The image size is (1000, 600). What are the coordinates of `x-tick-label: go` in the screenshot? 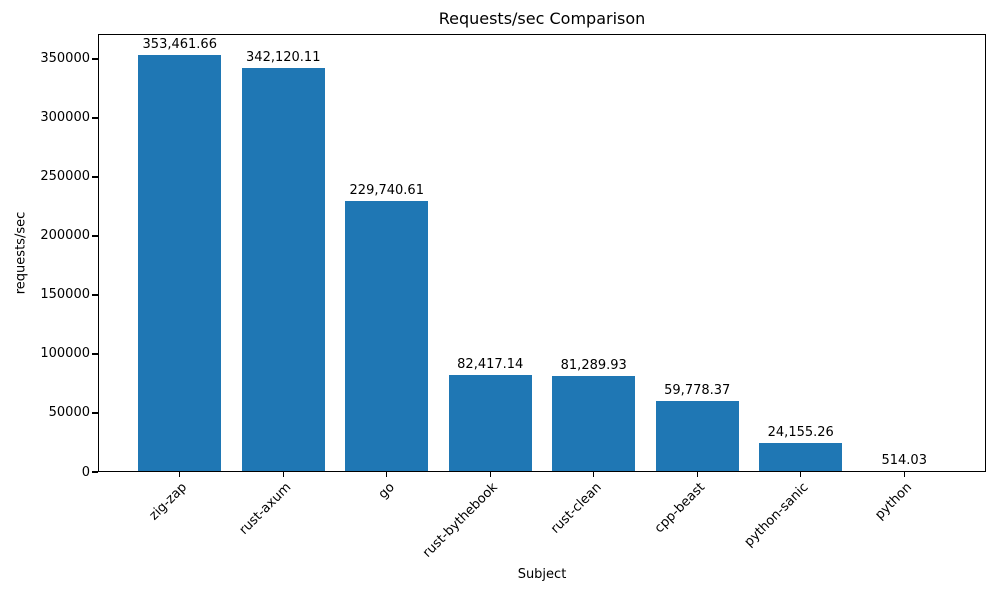 It's located at (386, 491).